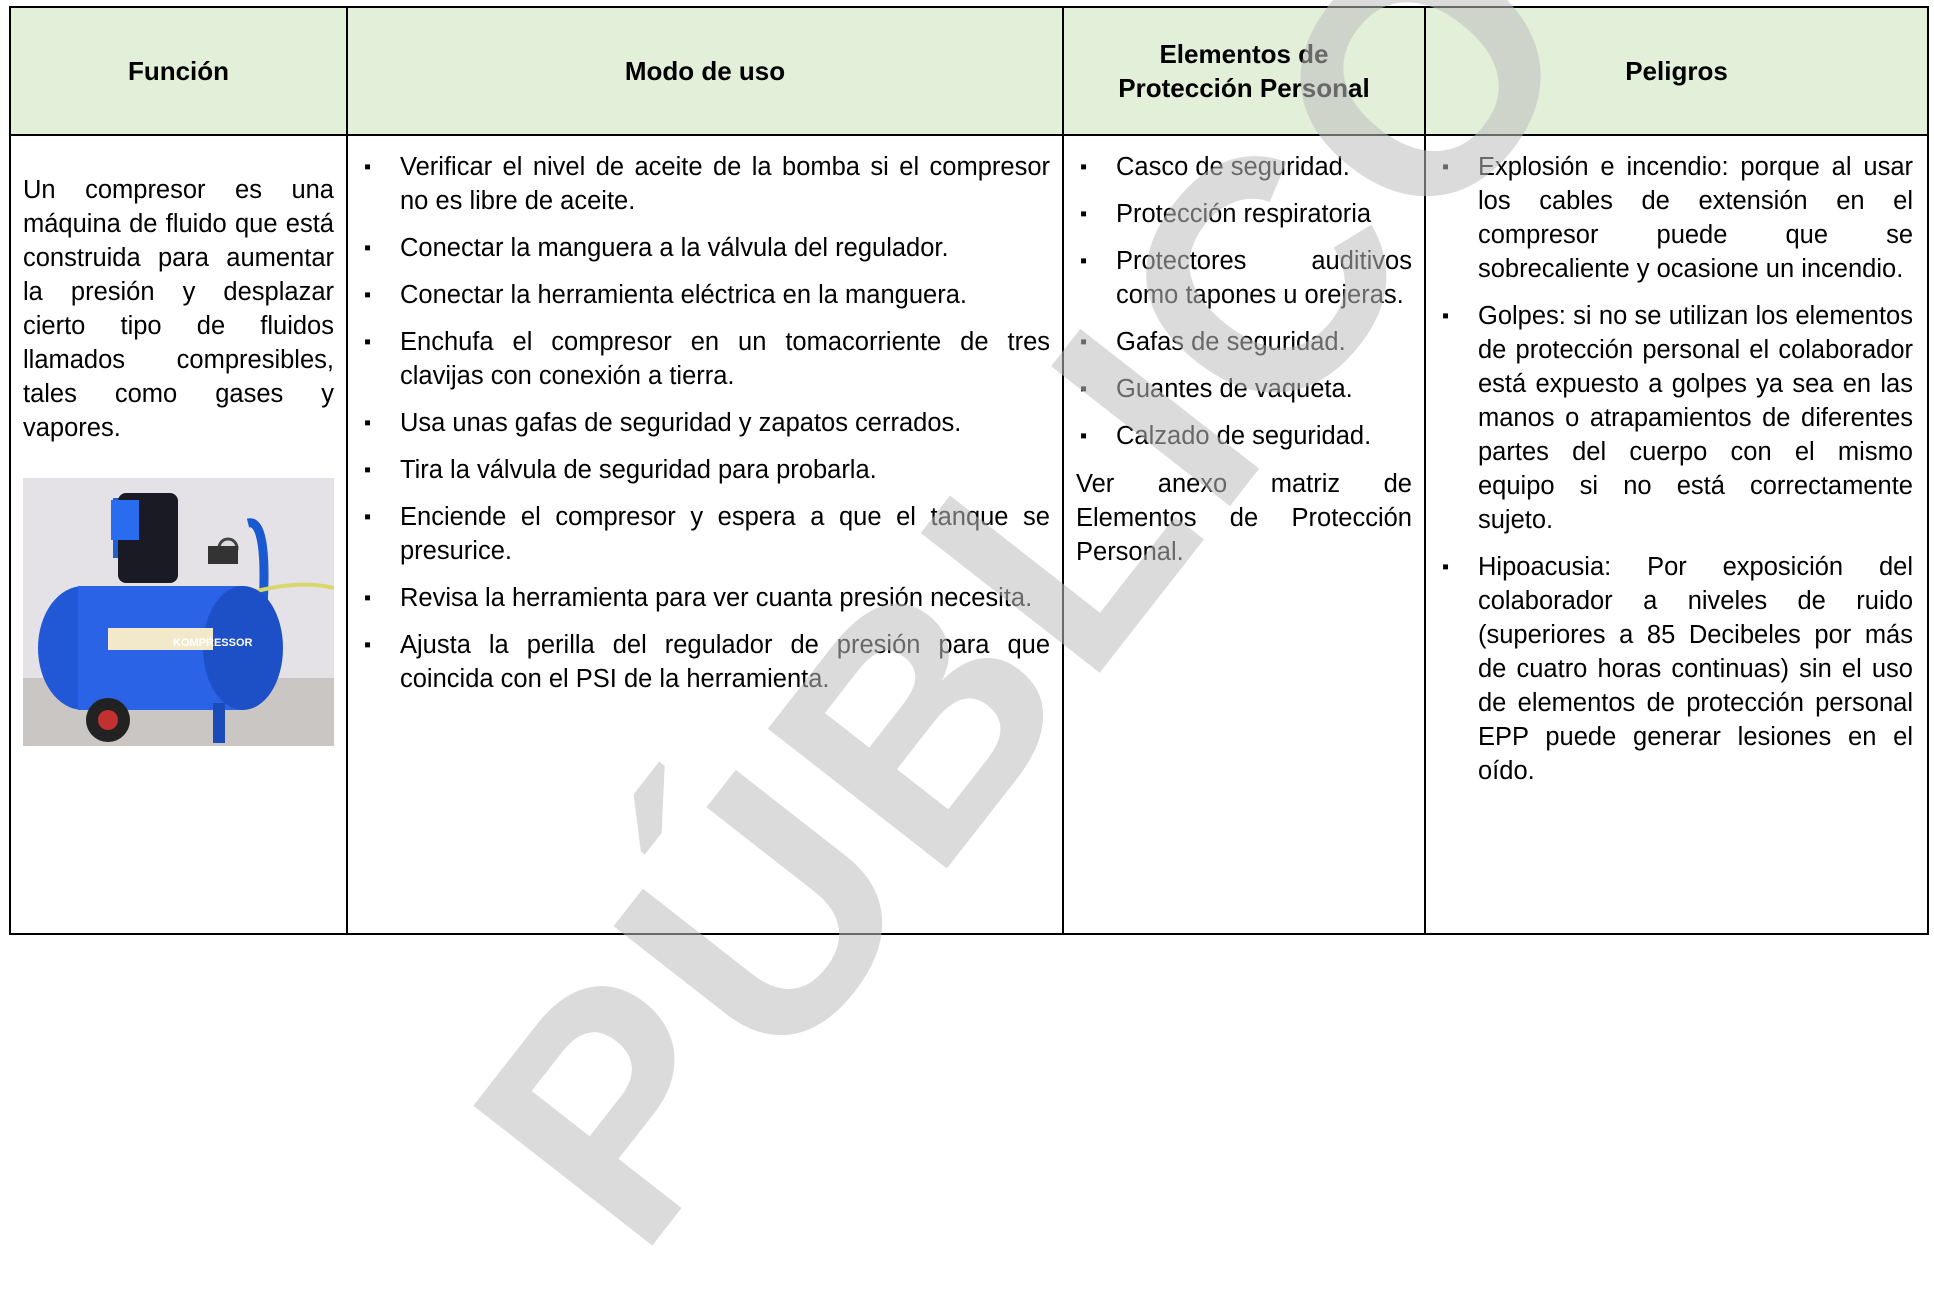 This screenshot has height=1310, width=1934. I want to click on list-item: Calzado de seguridad., so click(1244, 436).